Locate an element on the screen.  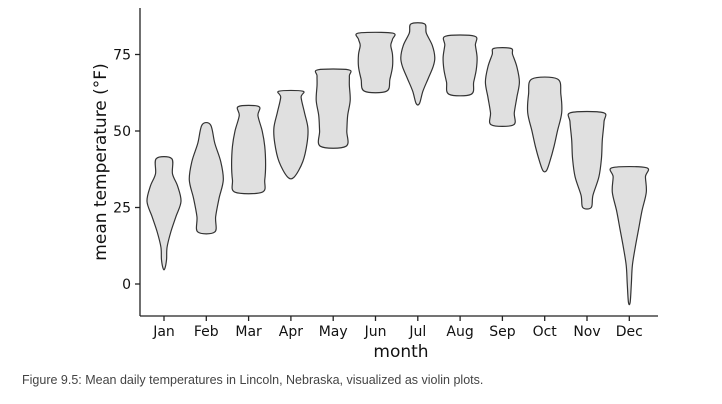
x-tick-label-jun: Jun is located at coordinates (375, 332).